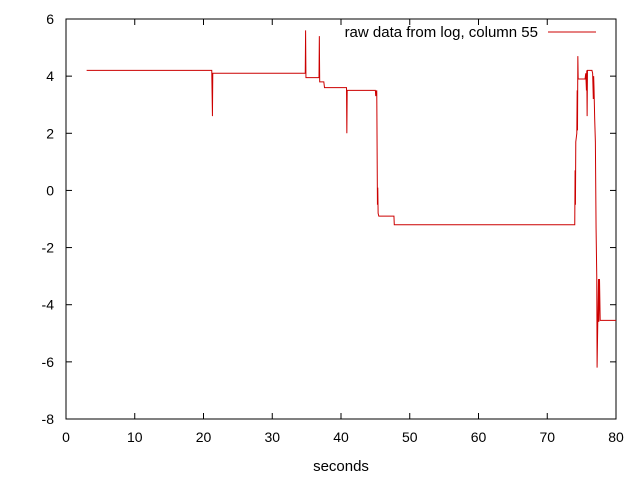 The image size is (640, 480). Describe the element at coordinates (48, 248) in the screenshot. I see `y-tick-label: -2` at that location.